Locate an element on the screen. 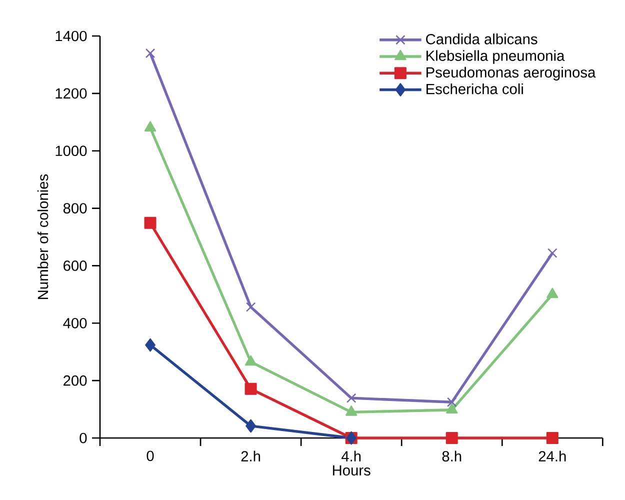 This screenshot has height=500, width=625. y-tick-label: 1400 is located at coordinates (71, 36).